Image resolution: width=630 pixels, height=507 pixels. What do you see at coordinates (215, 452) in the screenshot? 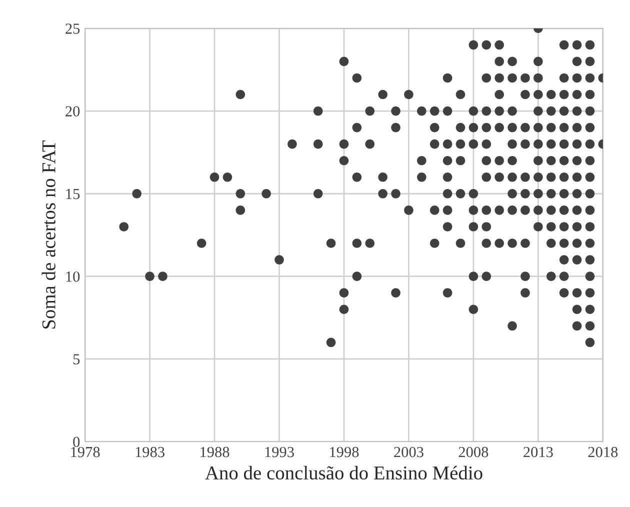
I see `x-tick-label: 1988` at bounding box center [215, 452].